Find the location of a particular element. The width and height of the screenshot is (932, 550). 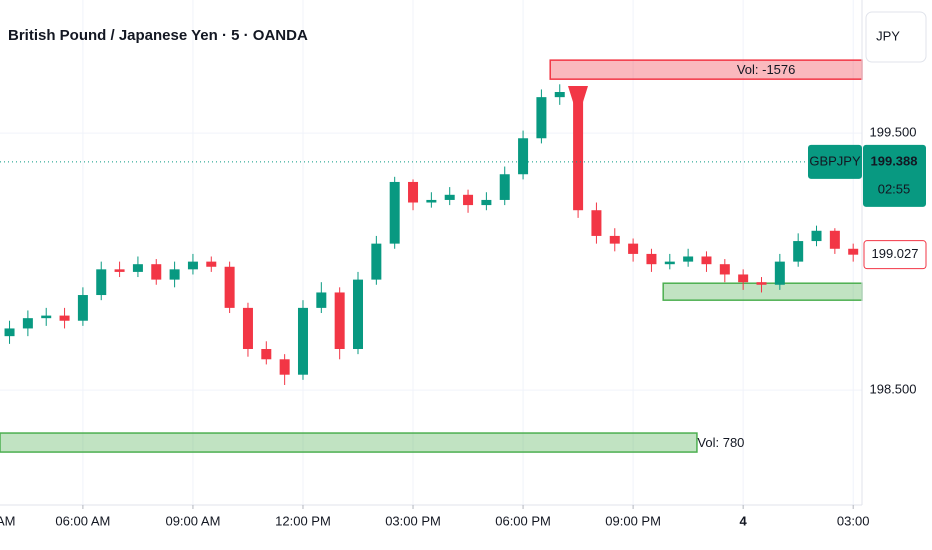

zone-label: Vol: -1576 is located at coordinates (766, 69).